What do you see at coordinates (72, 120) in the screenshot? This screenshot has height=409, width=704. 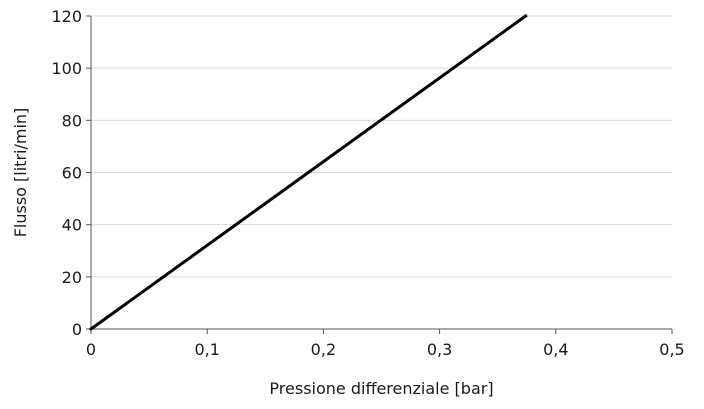 I see `y-tick-label-4: 80` at bounding box center [72, 120].